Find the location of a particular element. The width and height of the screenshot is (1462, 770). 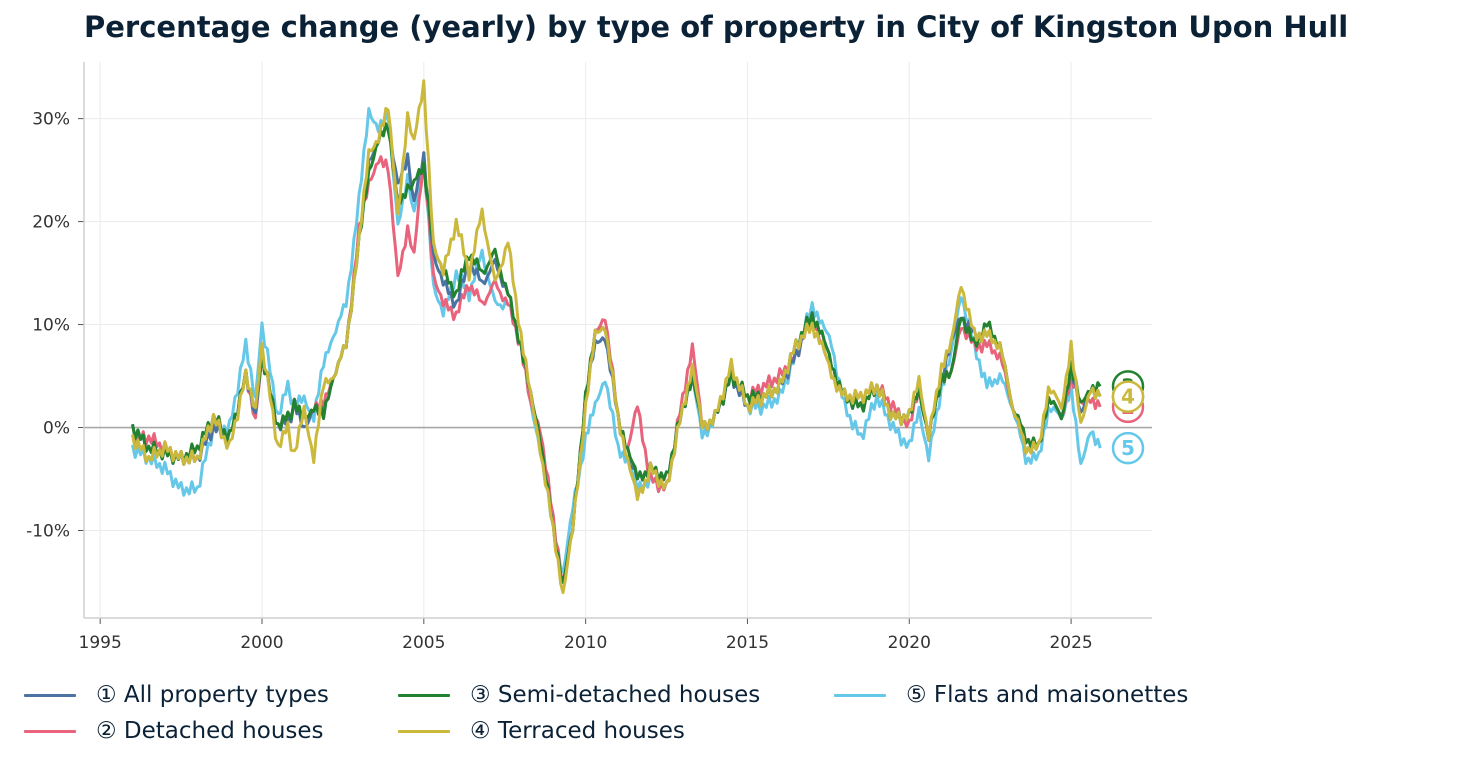

end-marker-5: 5 is located at coordinates (1128, 448).